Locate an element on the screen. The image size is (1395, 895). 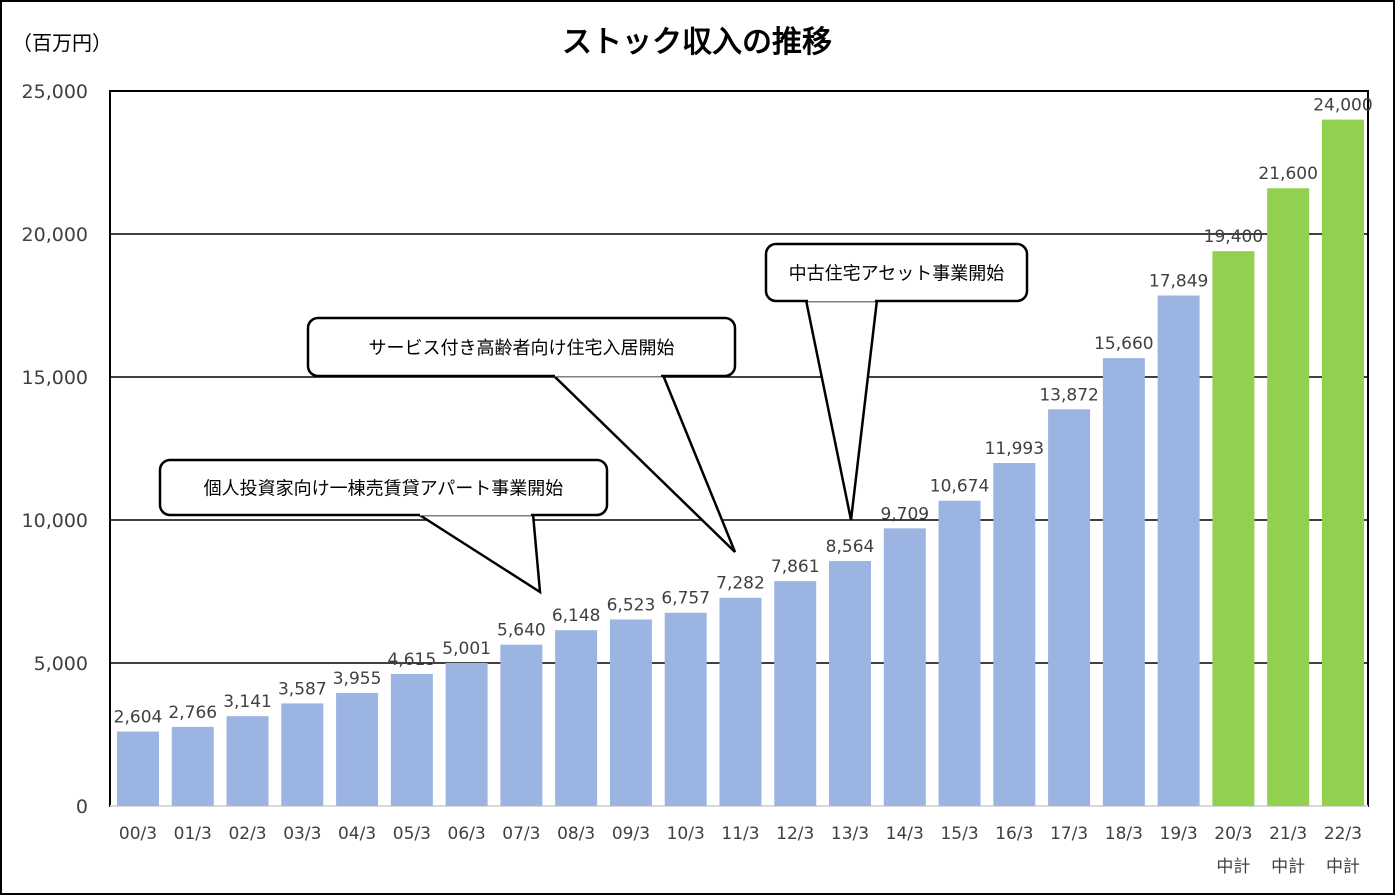
x-tick-label: 21/3 is located at coordinates (1288, 834).